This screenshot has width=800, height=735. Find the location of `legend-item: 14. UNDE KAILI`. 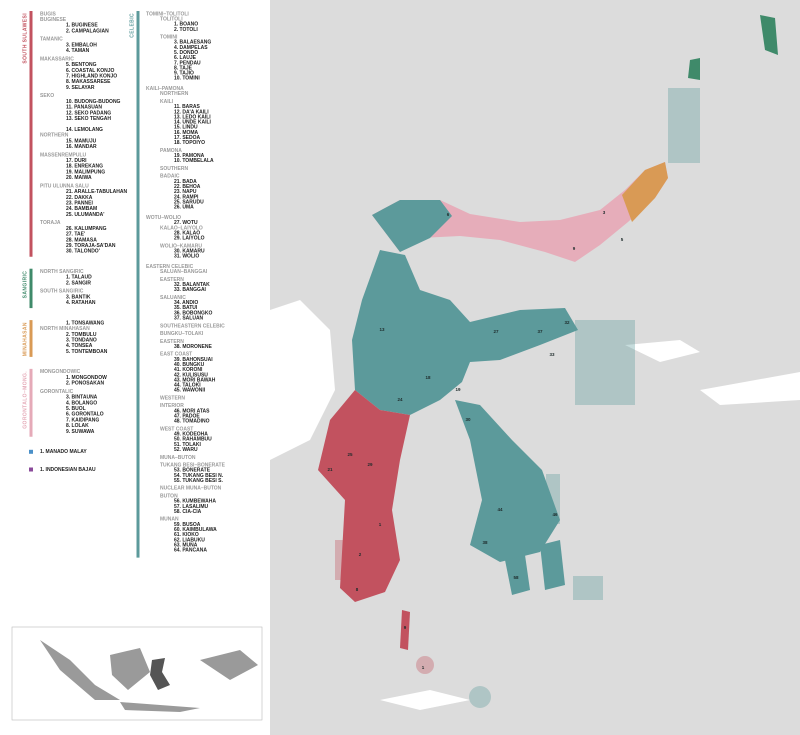

legend-item: 14. UNDE KAILI is located at coordinates (193, 123).